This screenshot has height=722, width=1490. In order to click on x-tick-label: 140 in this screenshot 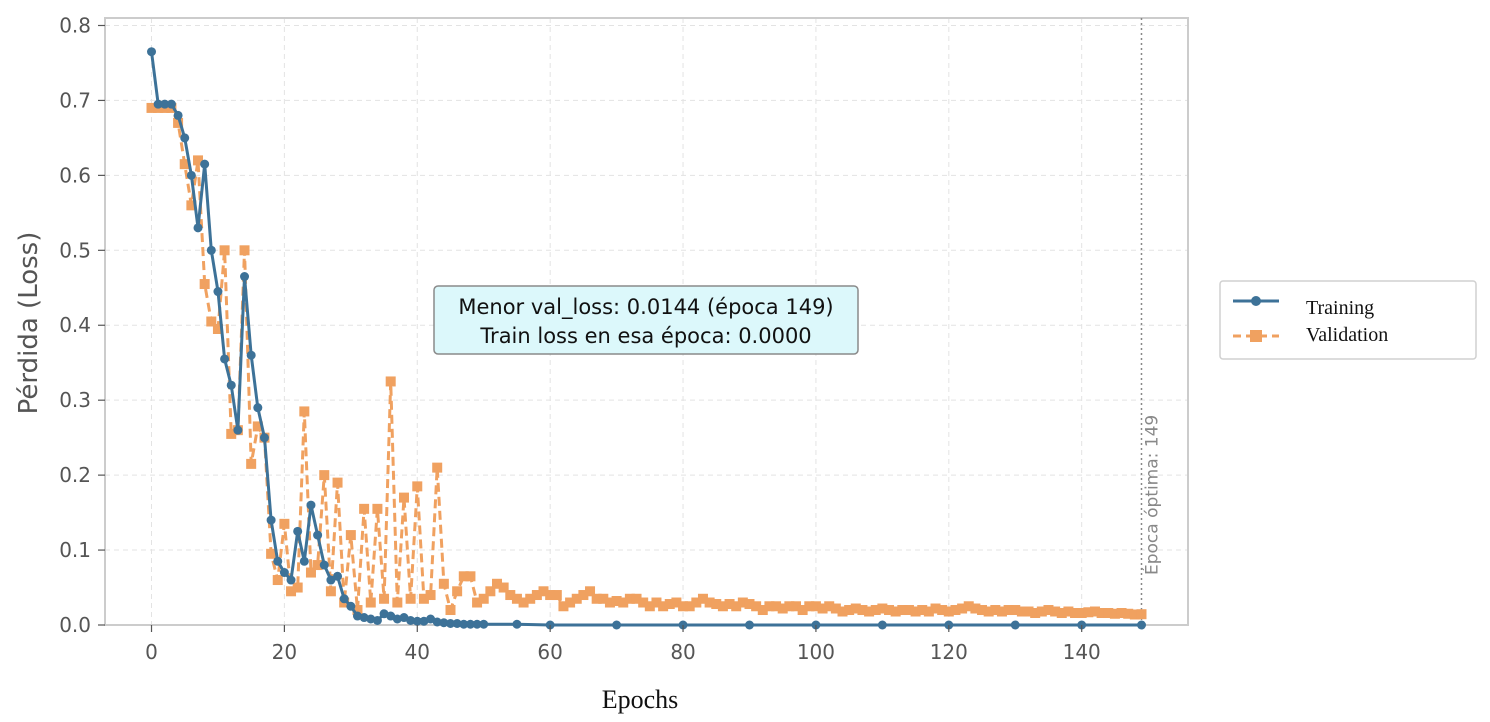, I will do `click(1082, 652)`.